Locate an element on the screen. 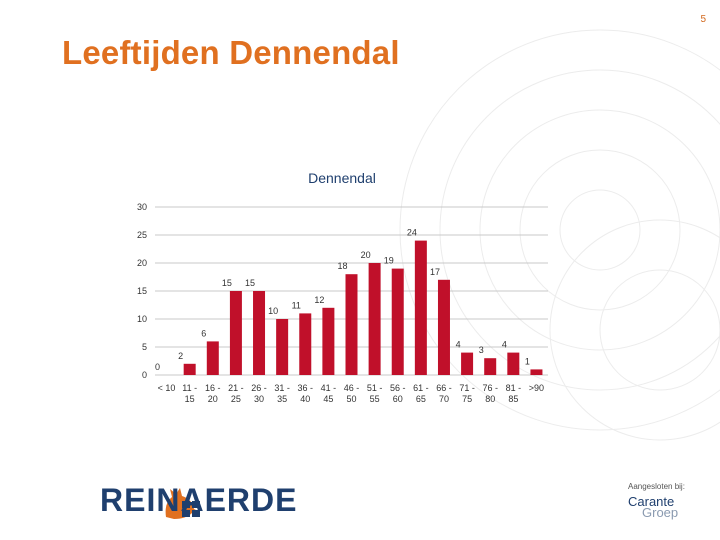  y-tick-label: 30 is located at coordinates (142, 207).